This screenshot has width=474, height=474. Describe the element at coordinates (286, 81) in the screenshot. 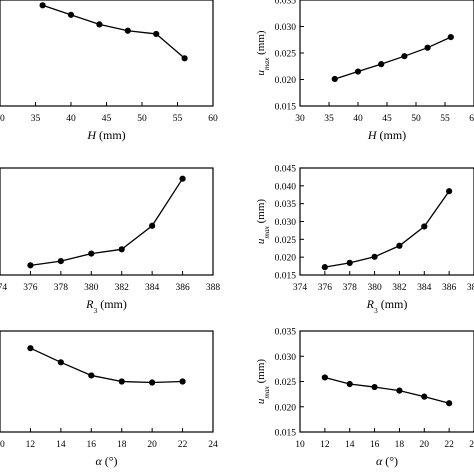

I see `y-tick-label: 0.020` at that location.